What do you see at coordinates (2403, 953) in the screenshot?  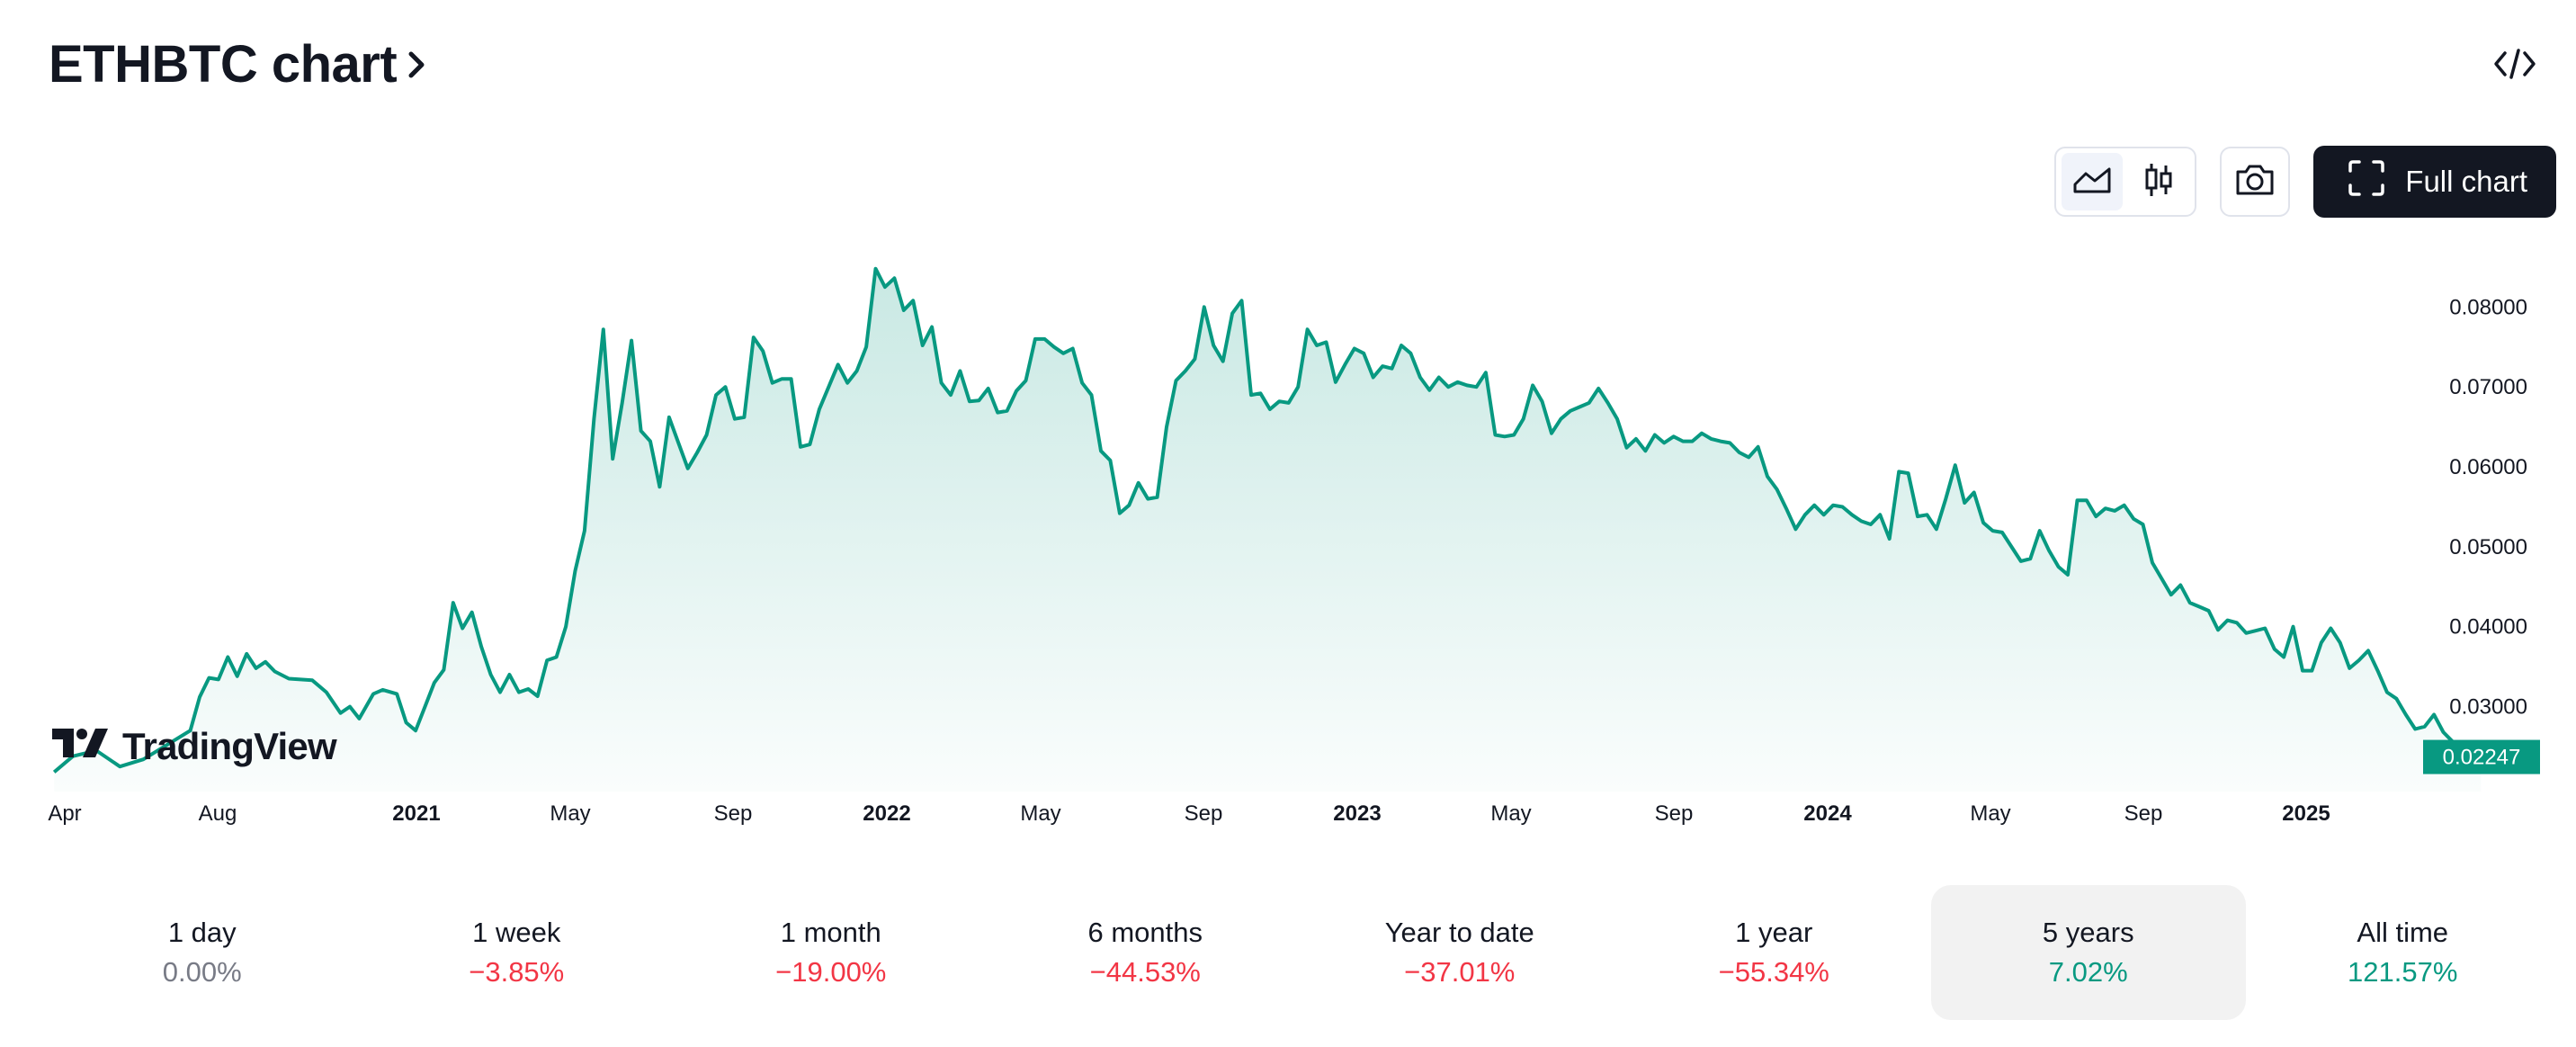 I see `period-tab-all-time: All time 121.57%` at bounding box center [2403, 953].